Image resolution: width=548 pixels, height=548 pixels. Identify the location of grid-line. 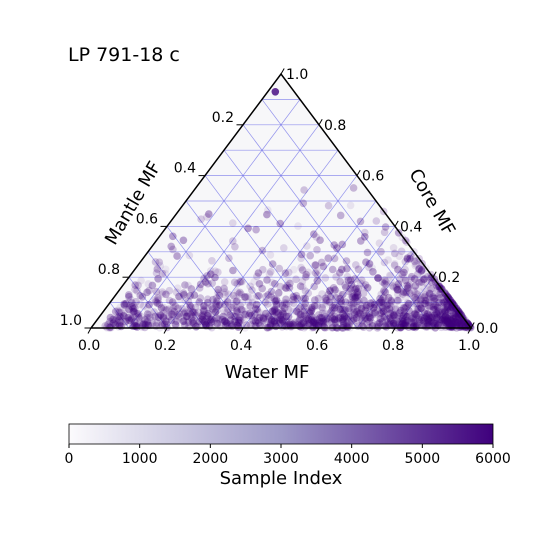
(233, 264).